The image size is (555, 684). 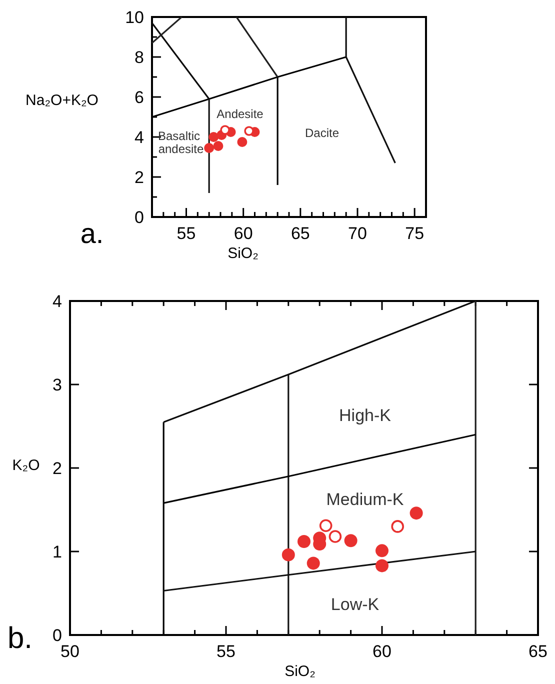 I want to click on annotation: High-K, so click(x=365, y=415).